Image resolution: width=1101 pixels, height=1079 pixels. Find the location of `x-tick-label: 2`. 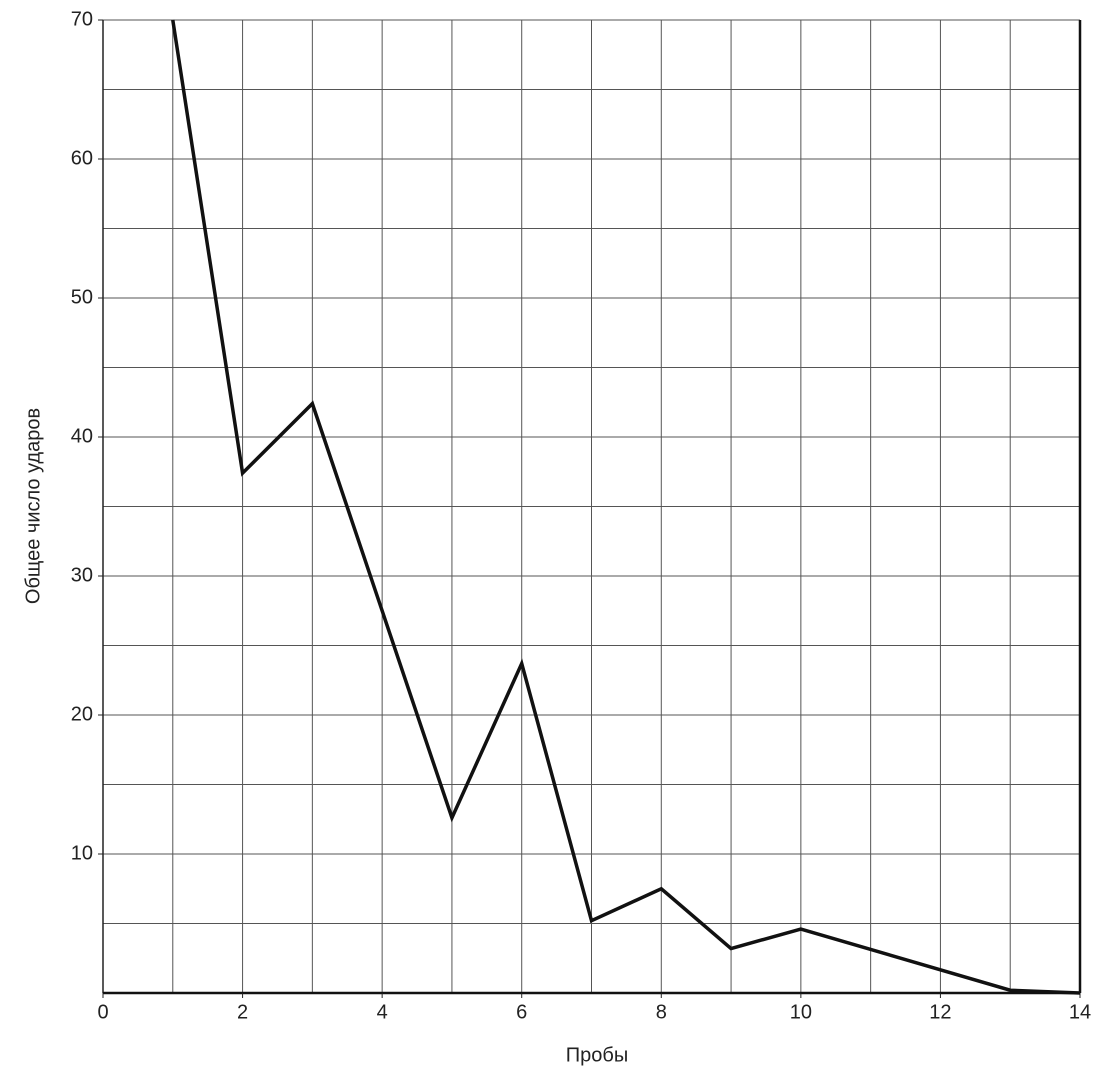

x-tick-label: 2 is located at coordinates (242, 1012).